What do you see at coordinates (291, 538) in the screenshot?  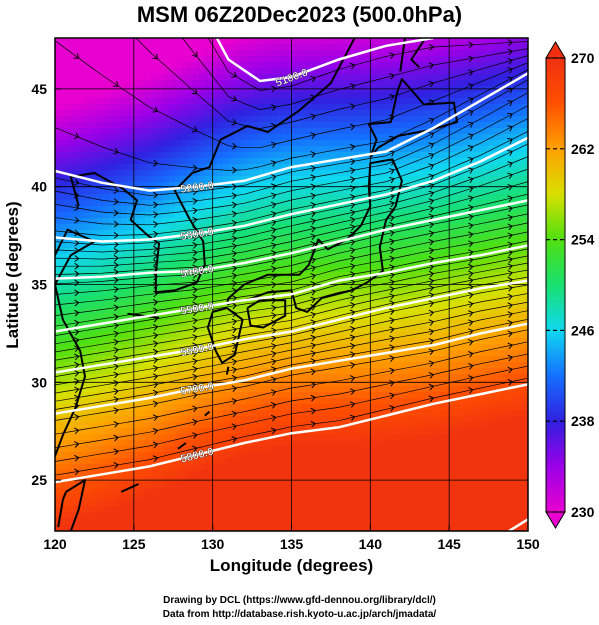 I see `x-axis: 120 125 130 135 140 145 150` at bounding box center [291, 538].